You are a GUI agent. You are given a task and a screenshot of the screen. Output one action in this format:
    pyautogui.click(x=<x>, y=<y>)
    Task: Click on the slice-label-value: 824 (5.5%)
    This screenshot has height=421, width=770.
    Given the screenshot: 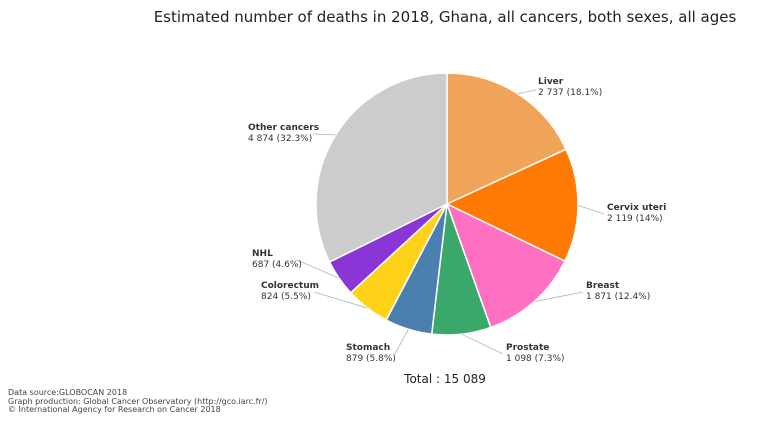 What is the action you would take?
    pyautogui.click(x=286, y=297)
    